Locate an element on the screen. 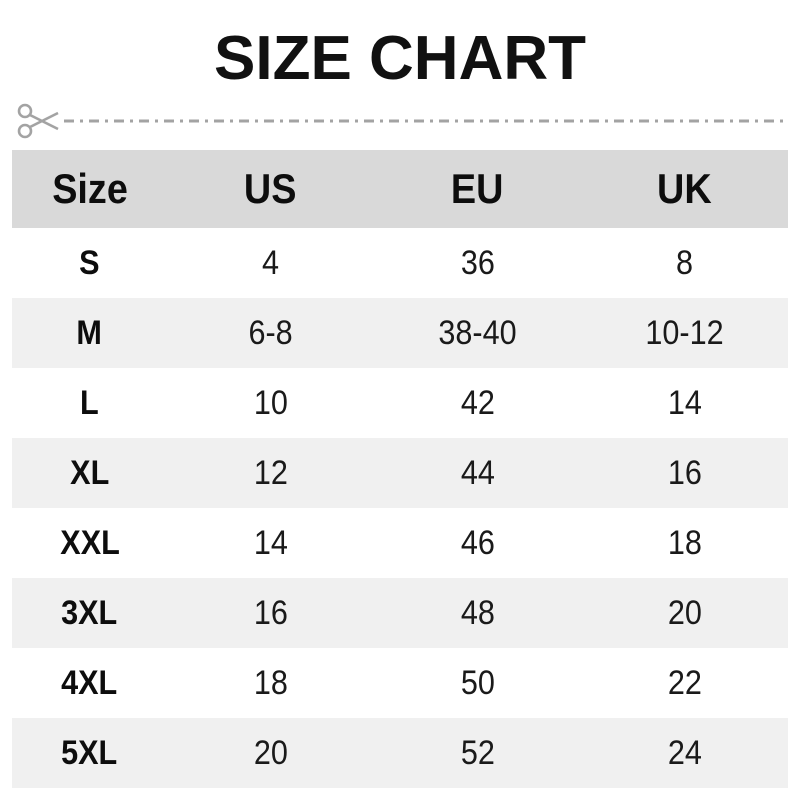  us-value: 16 is located at coordinates (270, 612).